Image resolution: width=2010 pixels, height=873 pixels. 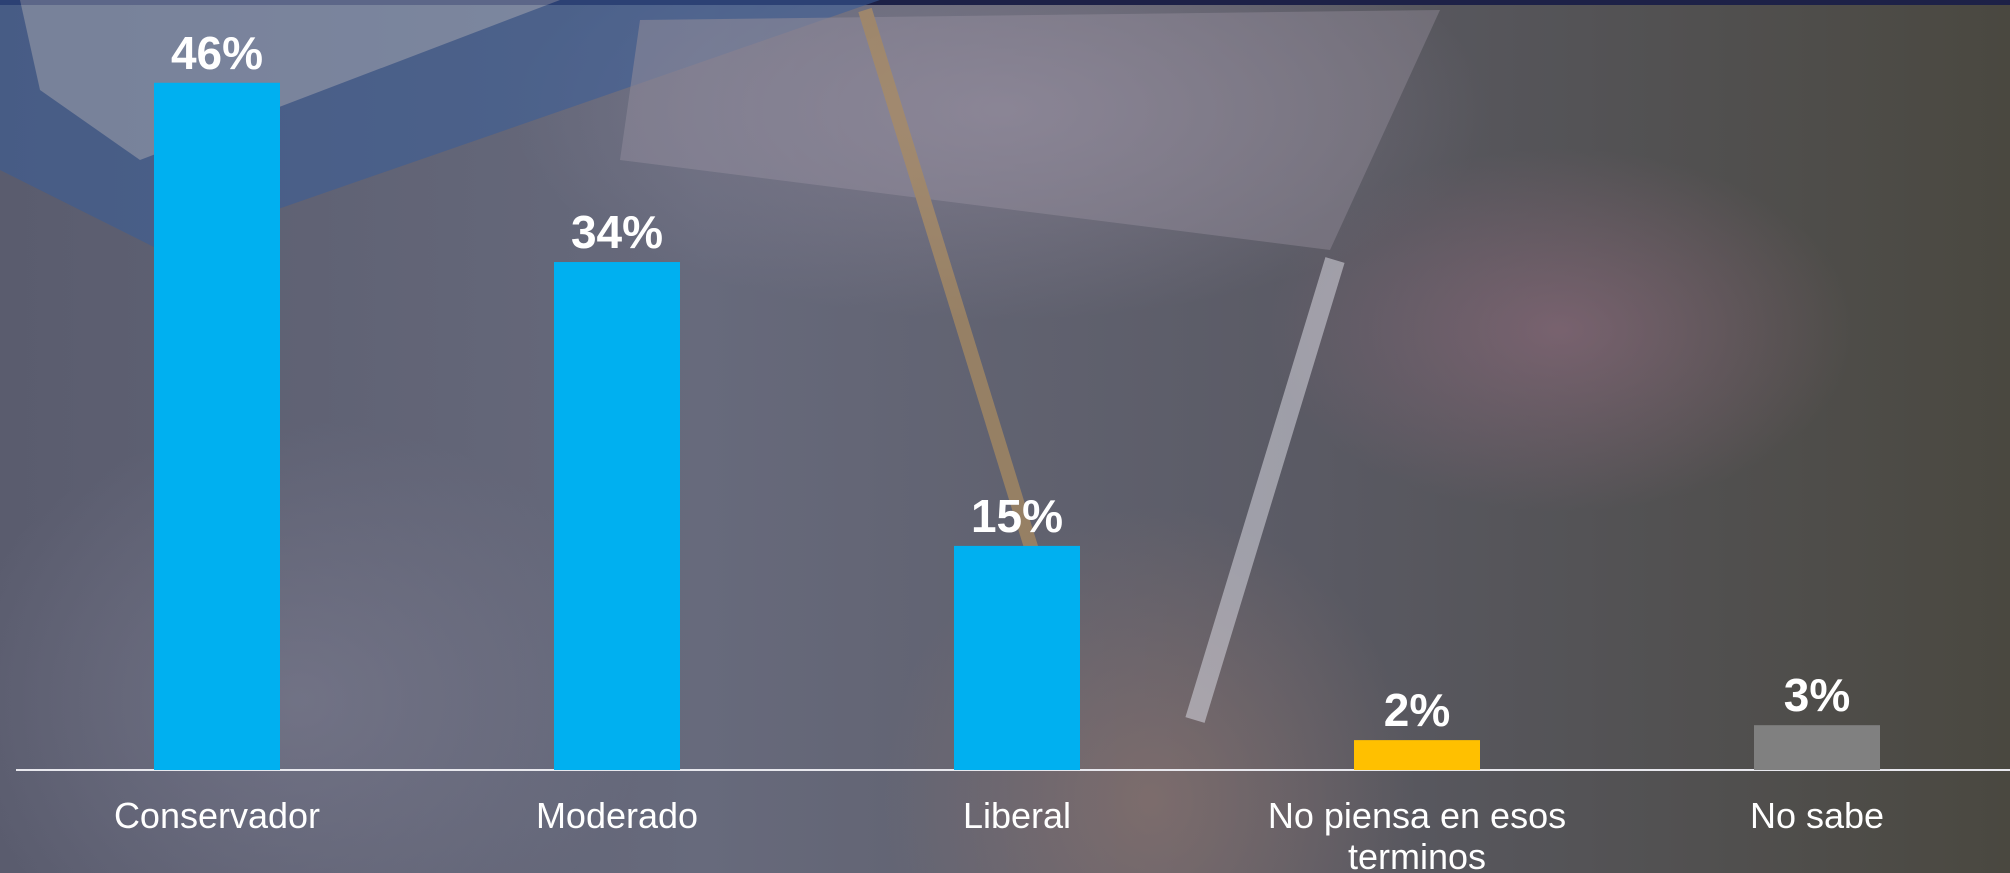 I want to click on value-label: 15%, so click(x=1017, y=516).